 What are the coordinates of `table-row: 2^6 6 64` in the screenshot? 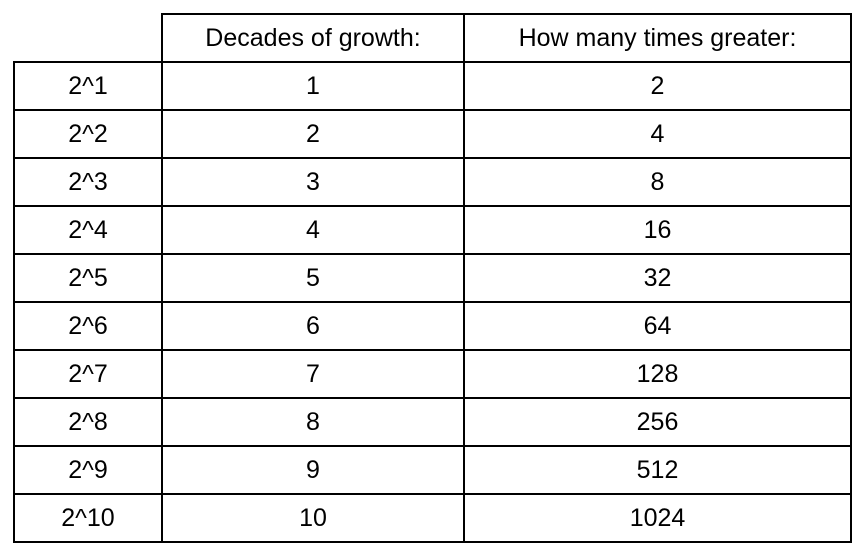 It's located at (432, 326).